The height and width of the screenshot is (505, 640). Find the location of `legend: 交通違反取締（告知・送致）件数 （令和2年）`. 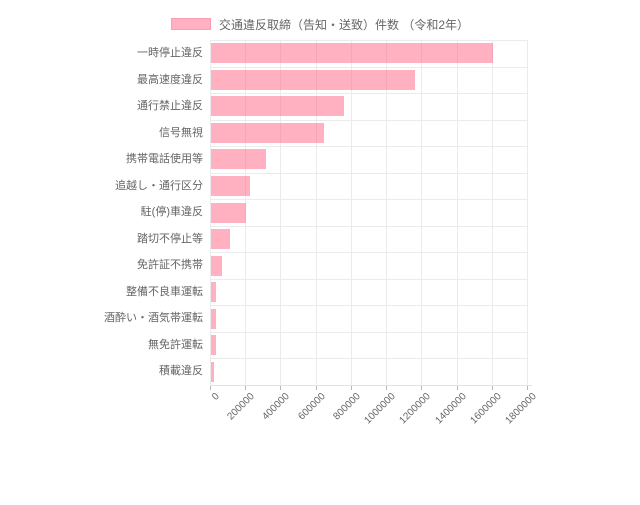

legend: 交通違反取締（告知・送致）件数 （令和2年） is located at coordinates (320, 24).